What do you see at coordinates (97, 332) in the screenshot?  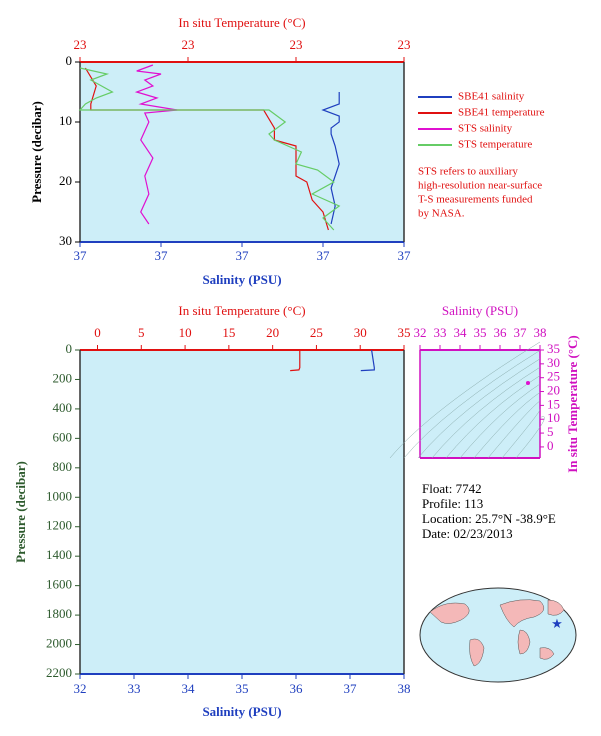 I see `x-tick-label: 0` at bounding box center [97, 332].